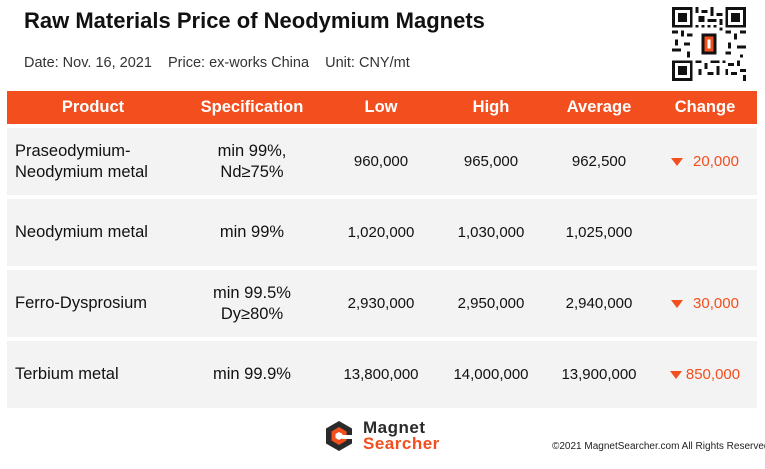 The width and height of the screenshot is (765, 469). What do you see at coordinates (252, 150) in the screenshot?
I see `spec-line: min 99%,` at bounding box center [252, 150].